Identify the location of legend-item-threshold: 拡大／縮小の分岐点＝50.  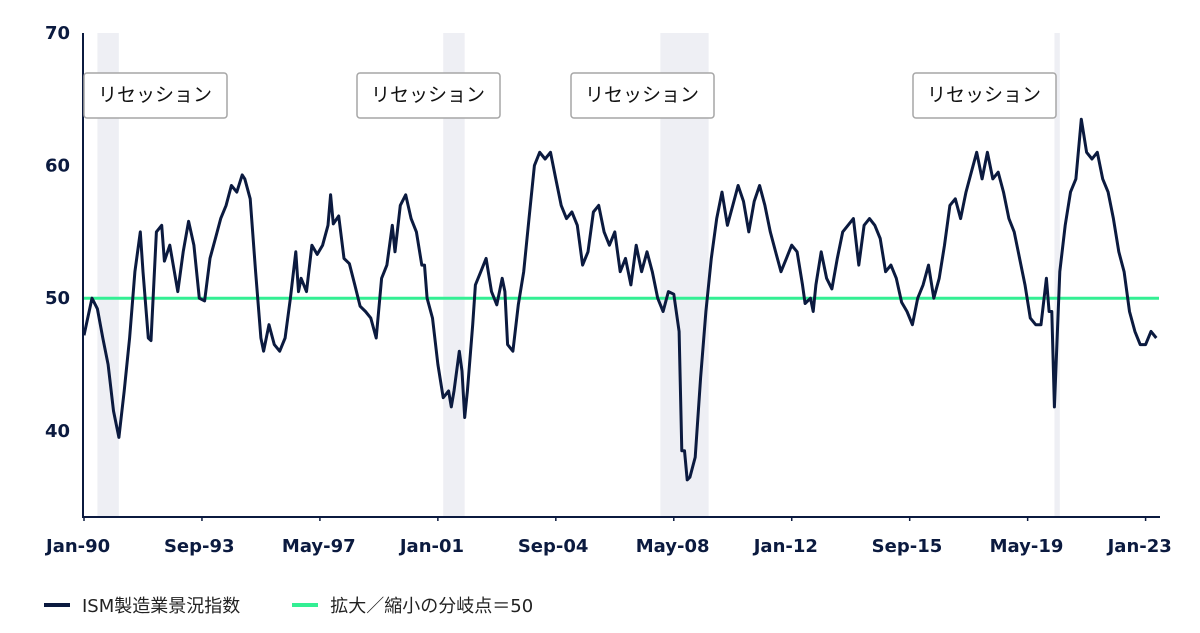
(412, 605).